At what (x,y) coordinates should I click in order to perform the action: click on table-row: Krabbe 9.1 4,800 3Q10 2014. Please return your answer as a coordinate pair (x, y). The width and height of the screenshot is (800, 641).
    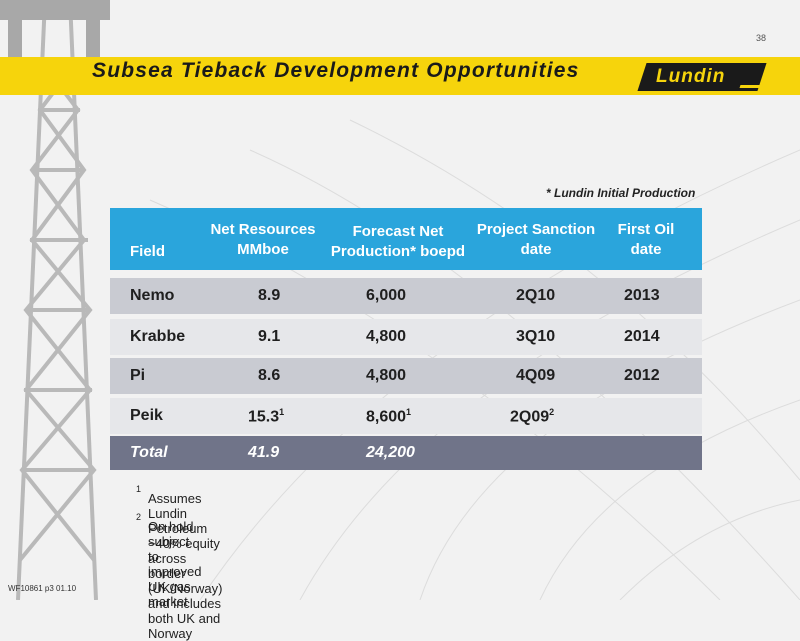
    Looking at the image, I should click on (406, 337).